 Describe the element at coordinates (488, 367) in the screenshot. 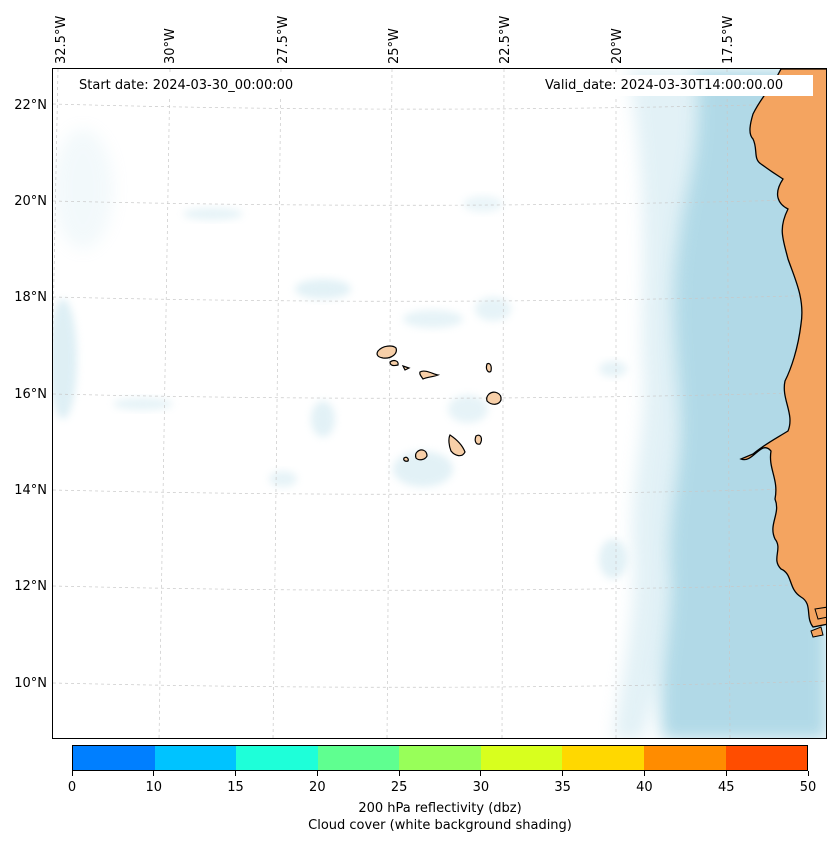

I see `island-sal` at that location.